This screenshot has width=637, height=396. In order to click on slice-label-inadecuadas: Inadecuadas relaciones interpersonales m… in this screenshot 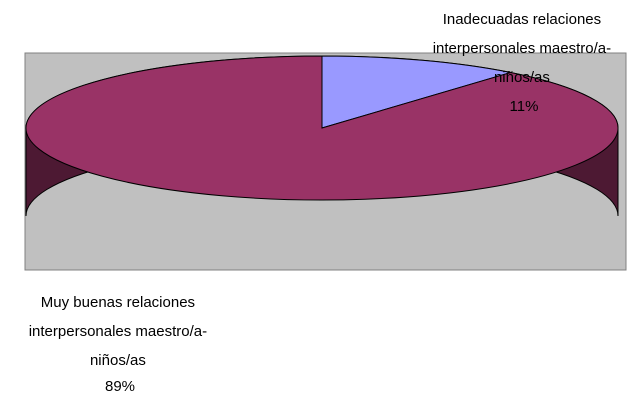, I will do `click(524, 63)`.